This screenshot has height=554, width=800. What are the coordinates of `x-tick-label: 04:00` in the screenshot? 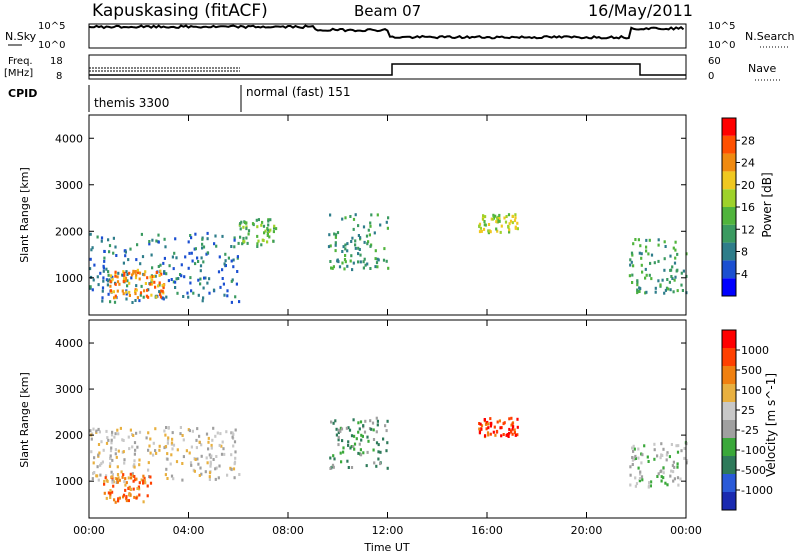 It's located at (189, 530).